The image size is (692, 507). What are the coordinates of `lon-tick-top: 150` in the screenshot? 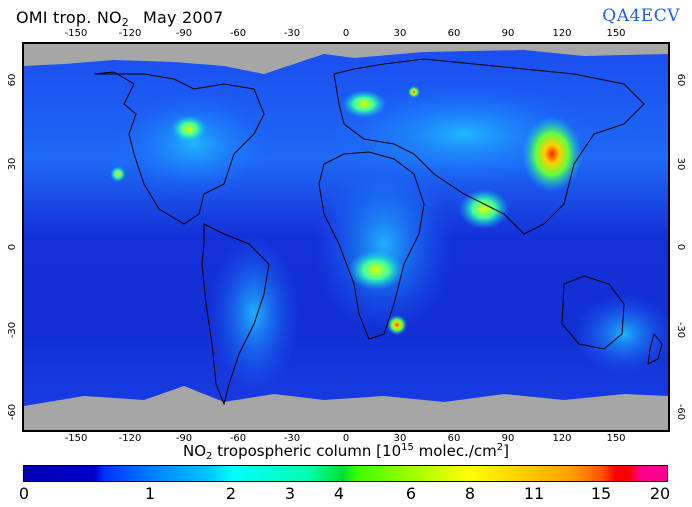 It's located at (616, 33).